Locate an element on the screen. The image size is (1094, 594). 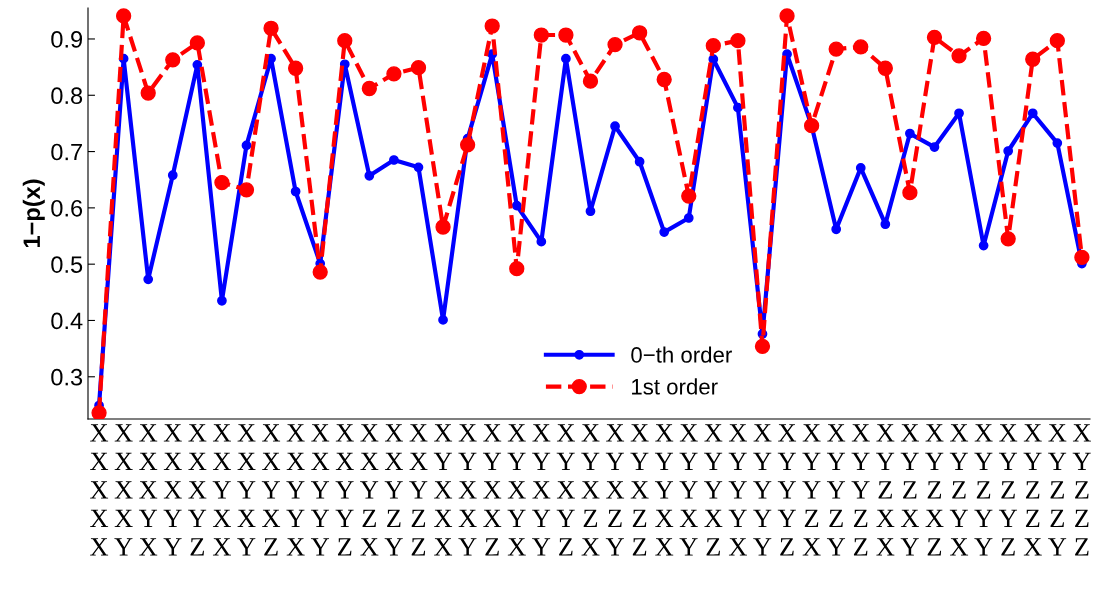
x-tick-label: XYXZZ is located at coordinates (639, 490).